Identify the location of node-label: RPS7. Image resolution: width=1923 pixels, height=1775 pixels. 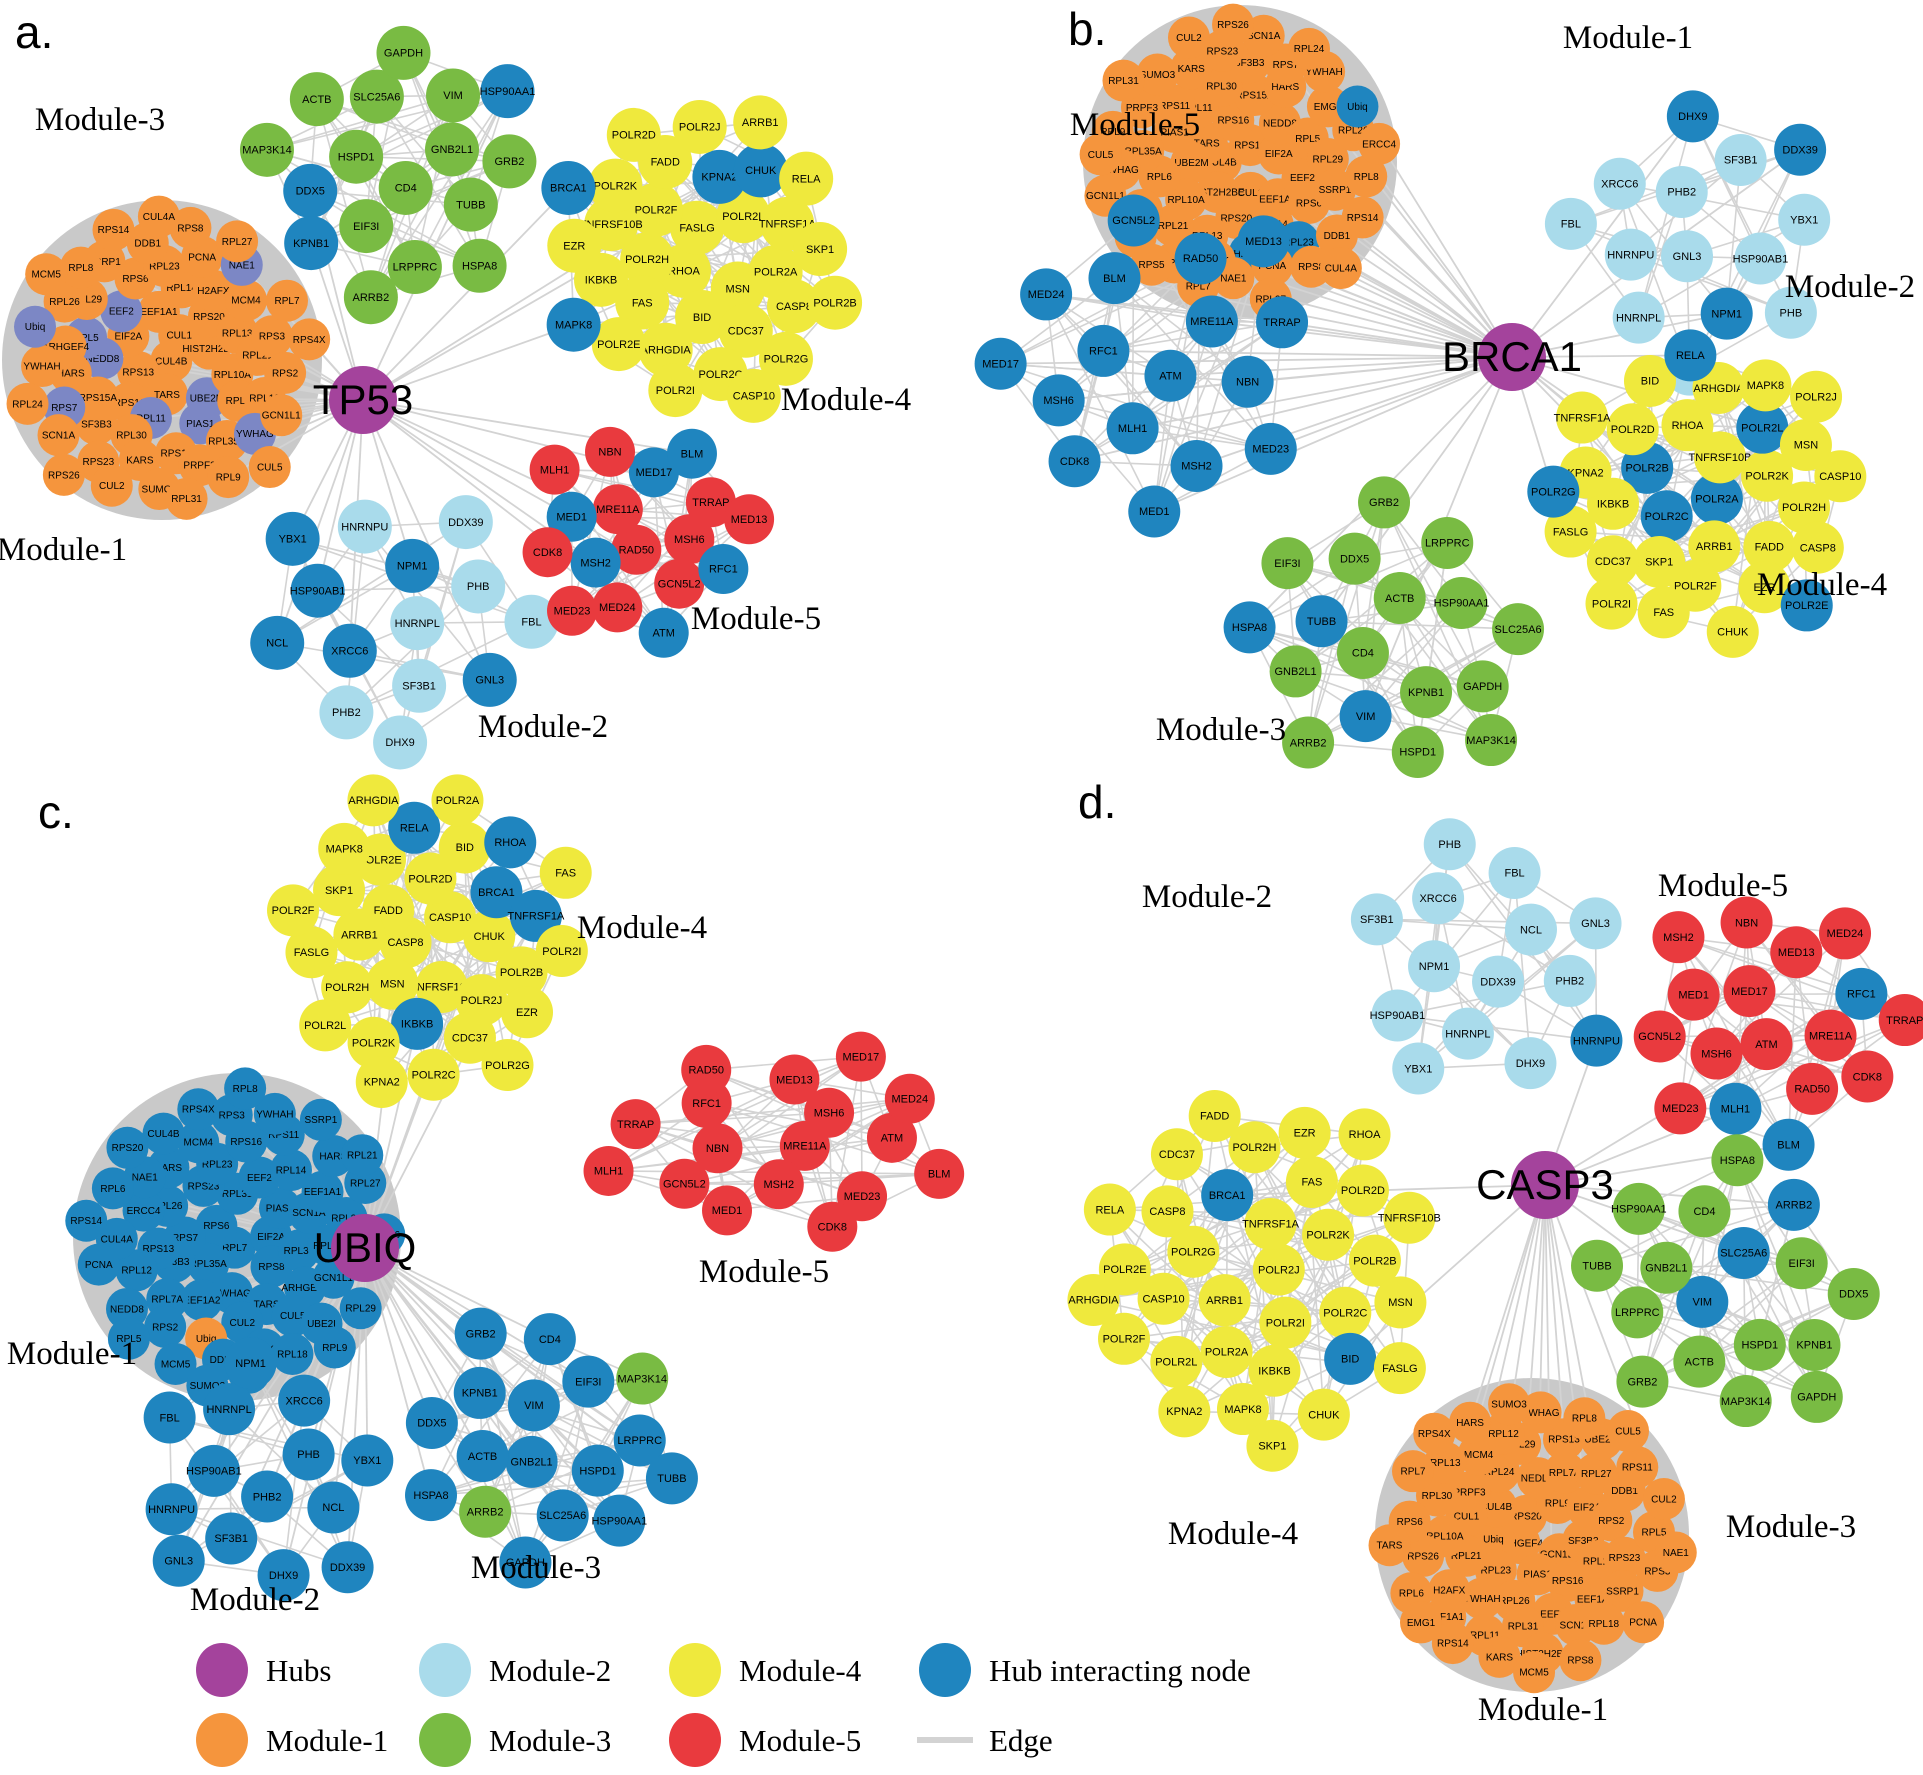
(185, 1238).